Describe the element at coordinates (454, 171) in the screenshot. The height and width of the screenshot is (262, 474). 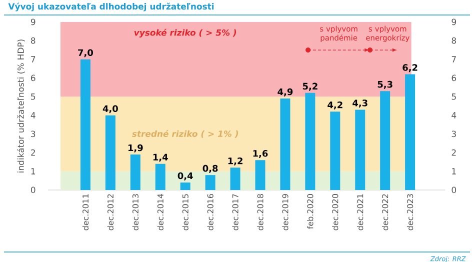
I see `y2-tick-label: 1` at that location.